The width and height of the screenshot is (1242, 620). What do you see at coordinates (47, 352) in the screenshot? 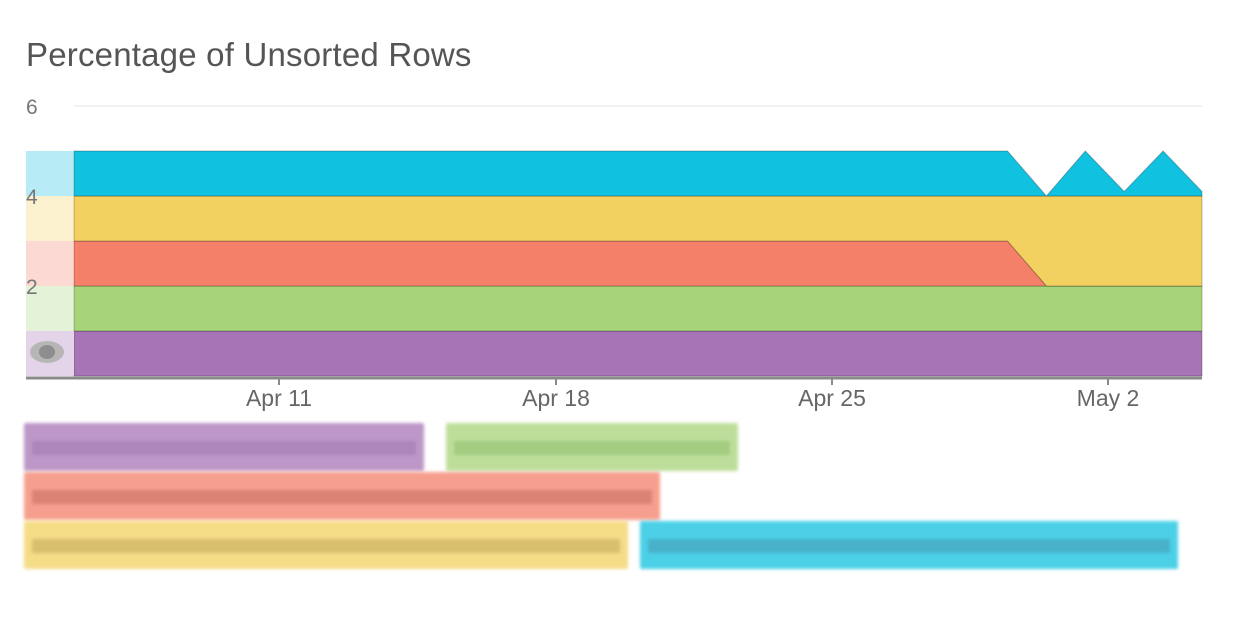
I see `eye-icon` at bounding box center [47, 352].